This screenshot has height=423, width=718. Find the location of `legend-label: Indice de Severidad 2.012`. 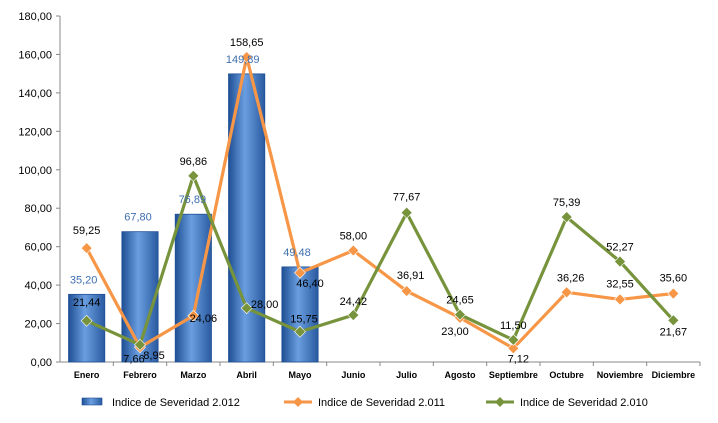

legend-label: Indice de Severidad 2.012 is located at coordinates (176, 403).